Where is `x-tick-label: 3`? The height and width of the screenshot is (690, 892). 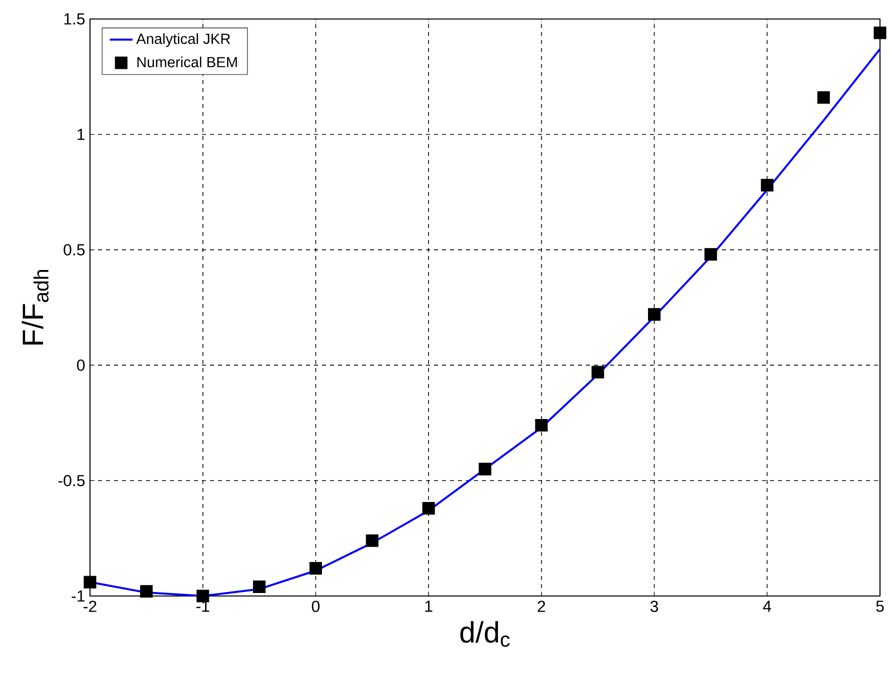 x-tick-label: 3 is located at coordinates (654, 606).